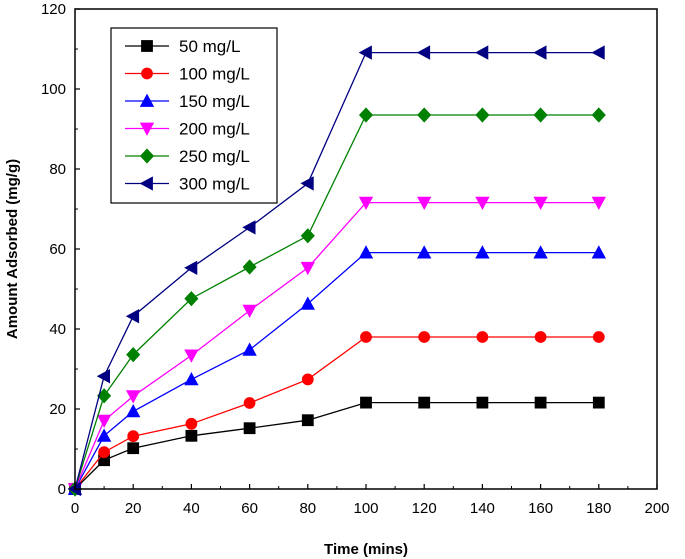  Describe the element at coordinates (75, 508) in the screenshot. I see `x-tick-label: 0` at that location.